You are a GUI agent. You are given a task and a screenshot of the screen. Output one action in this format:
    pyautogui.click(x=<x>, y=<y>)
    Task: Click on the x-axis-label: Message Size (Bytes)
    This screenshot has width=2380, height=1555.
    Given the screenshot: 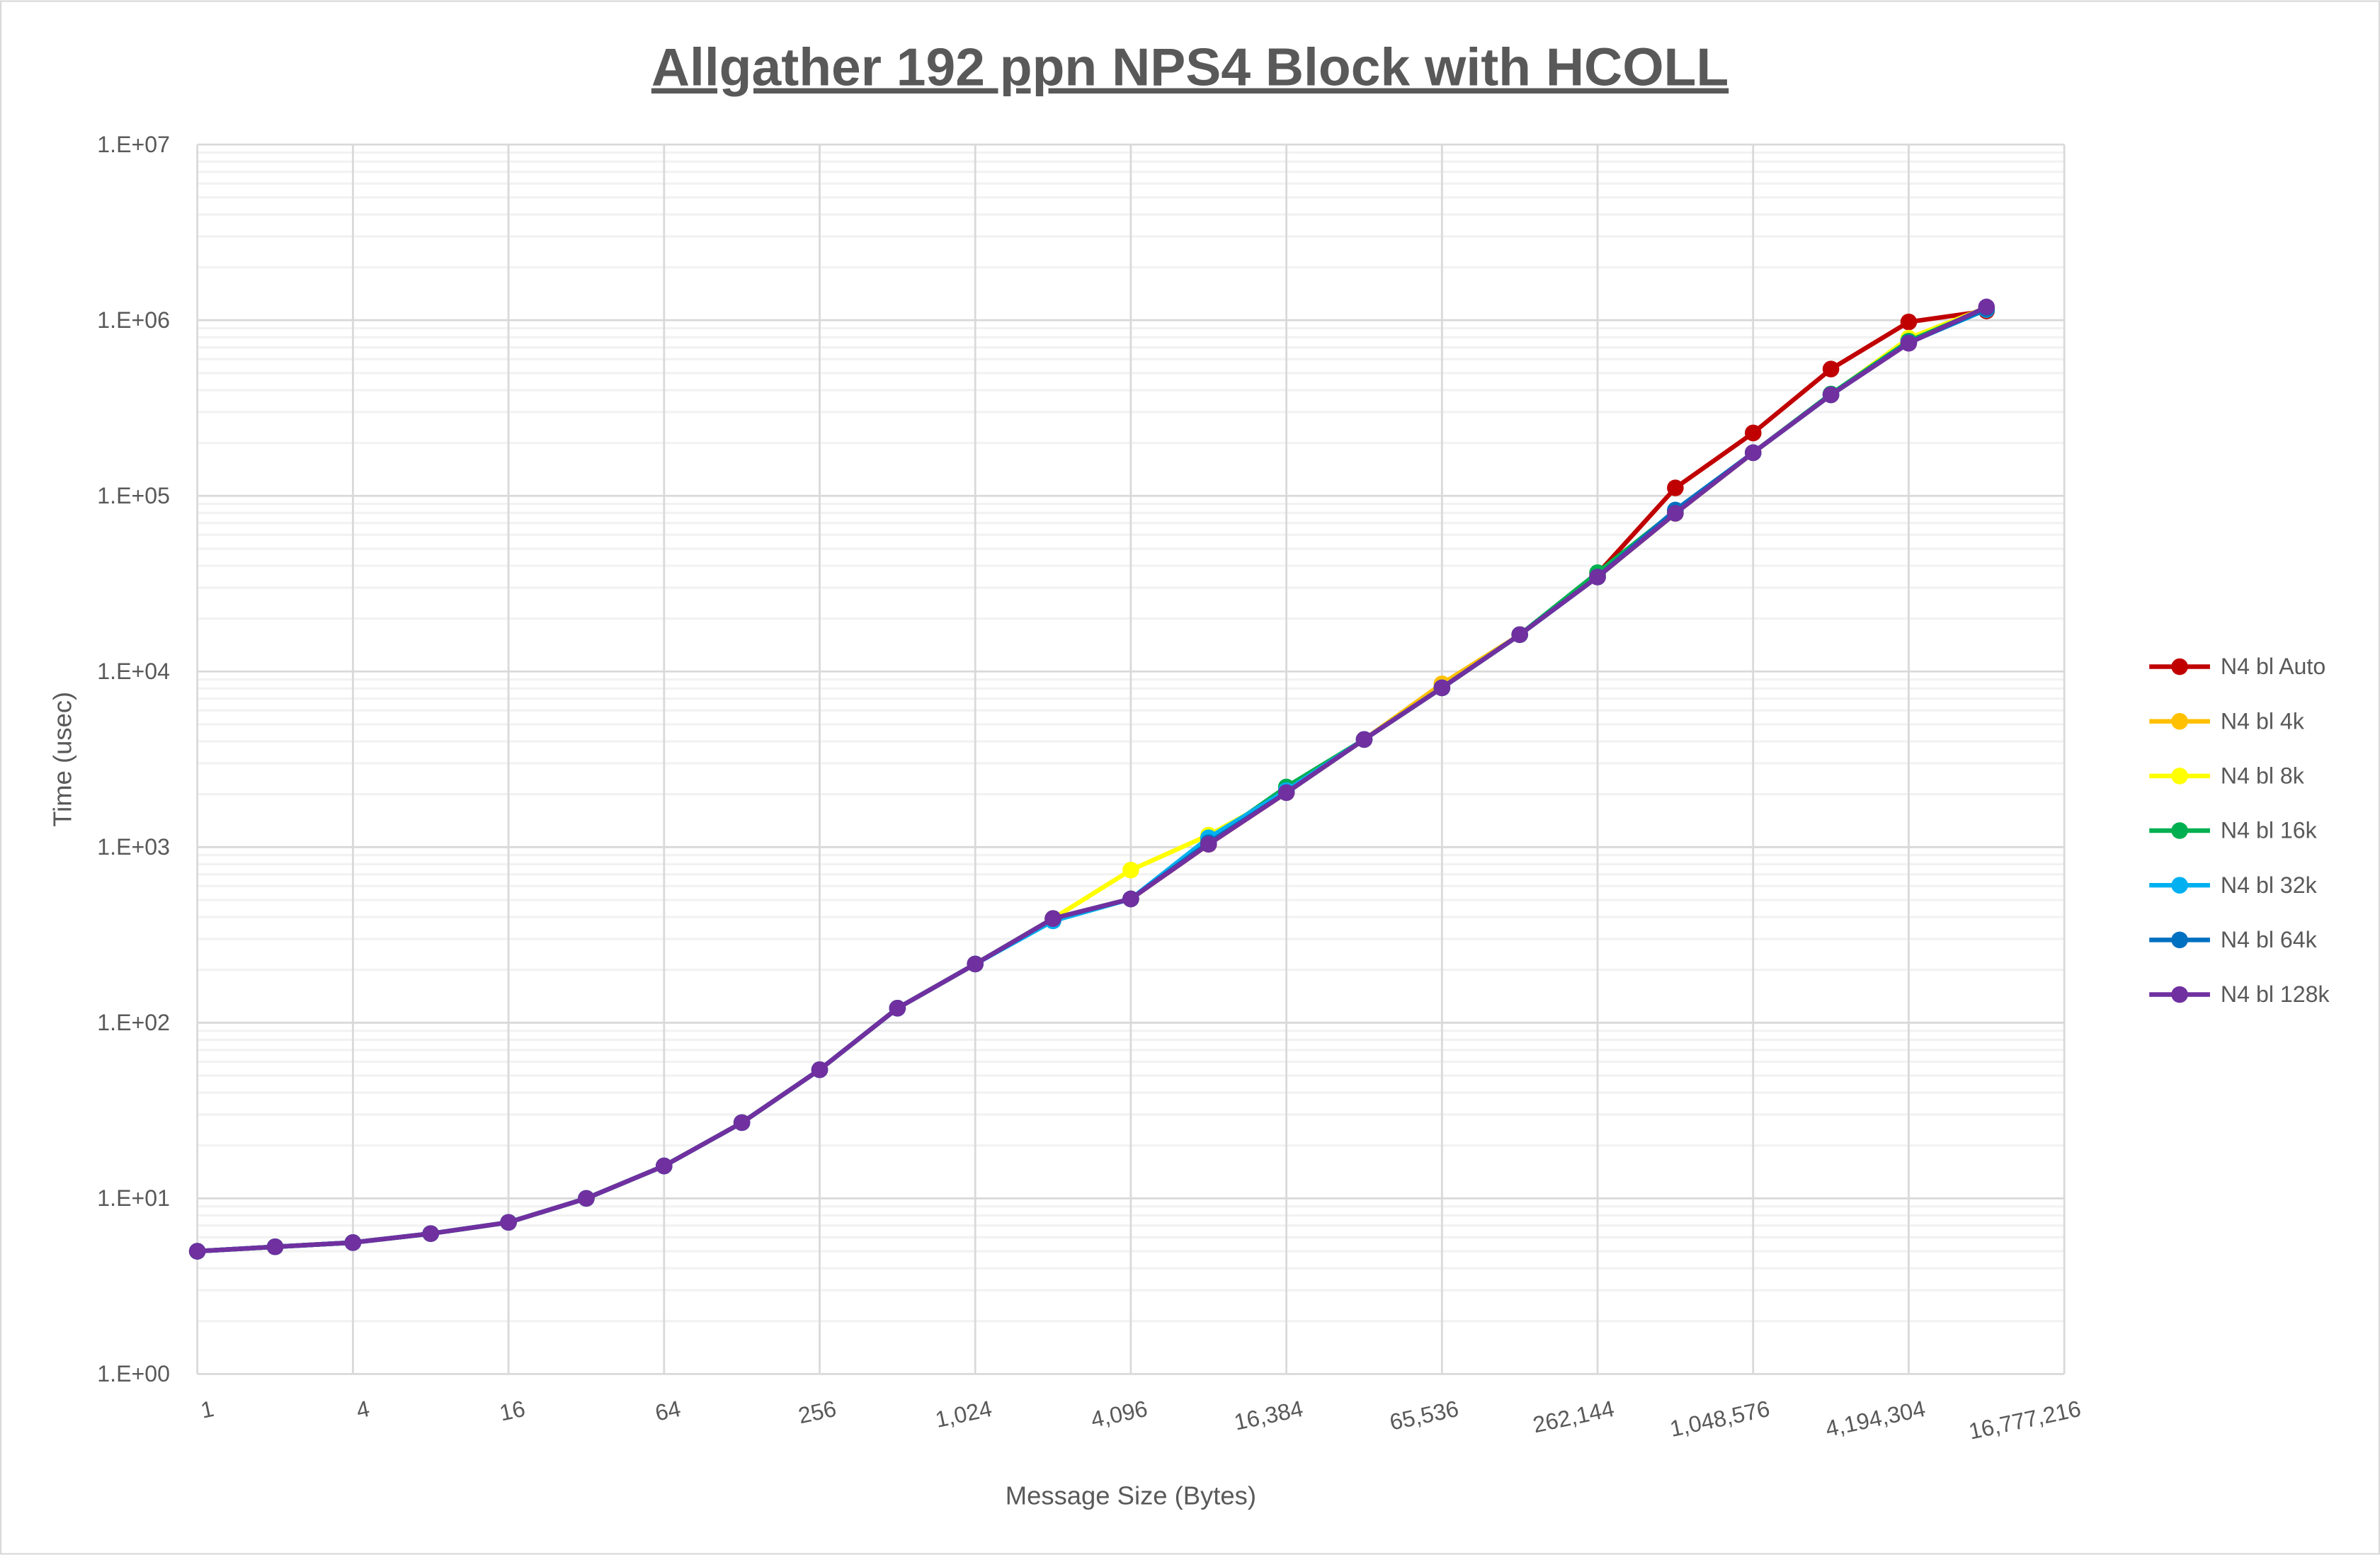 What is the action you would take?
    pyautogui.click(x=1131, y=1495)
    